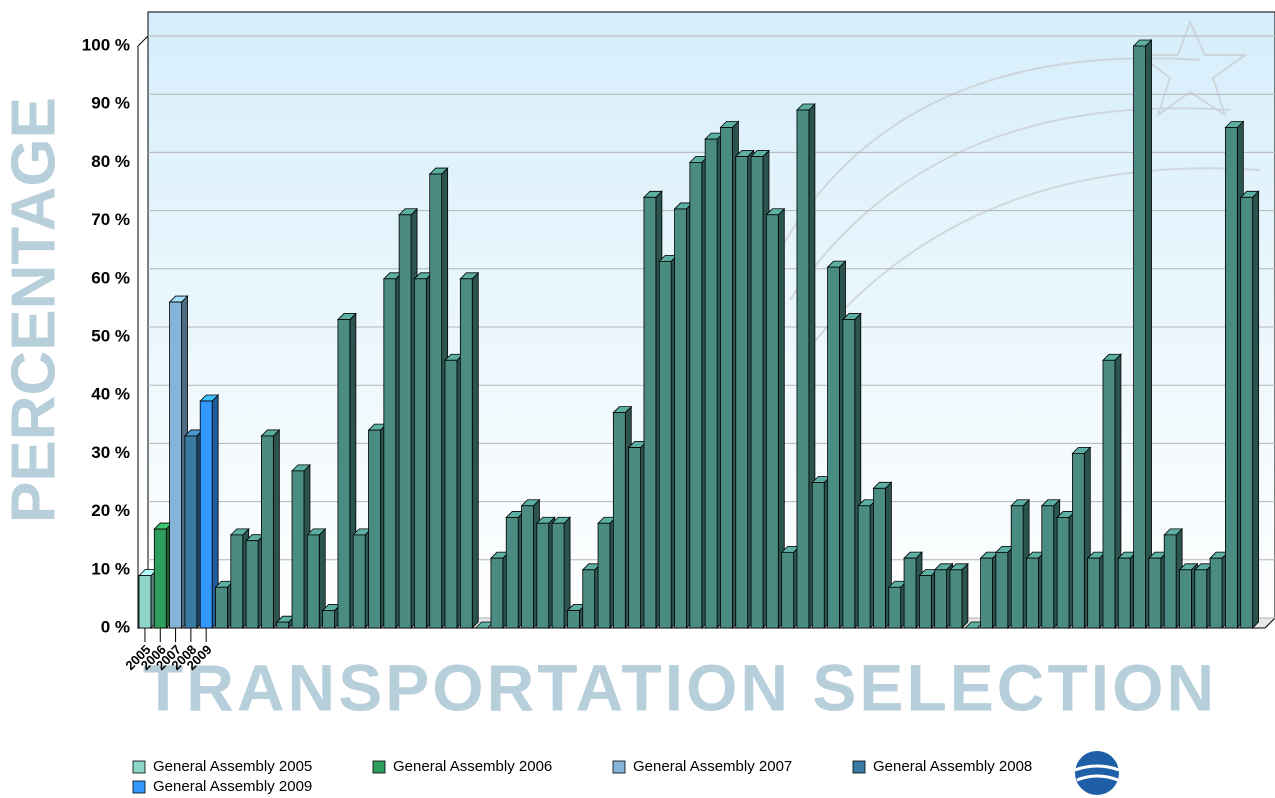  Describe the element at coordinates (115, 626) in the screenshot. I see `y-tick-label: 0 %` at that location.